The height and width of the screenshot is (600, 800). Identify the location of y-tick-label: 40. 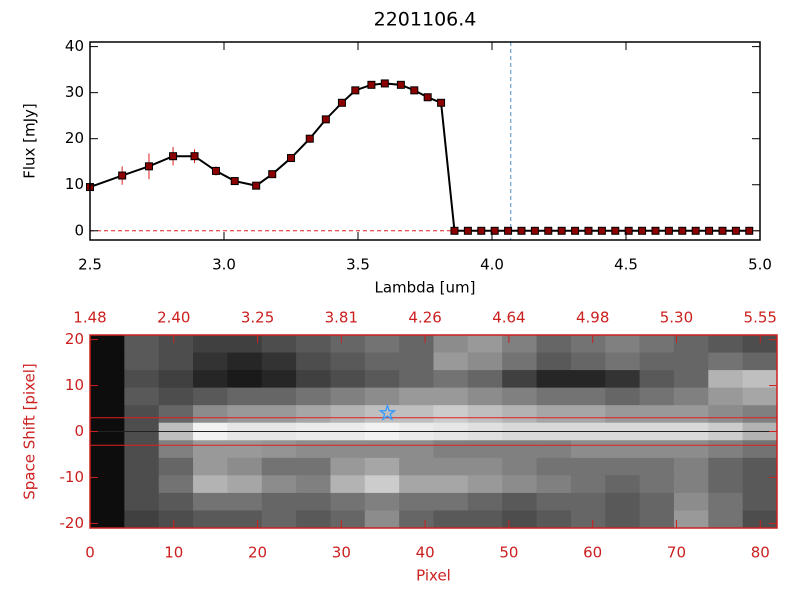
(74, 46).